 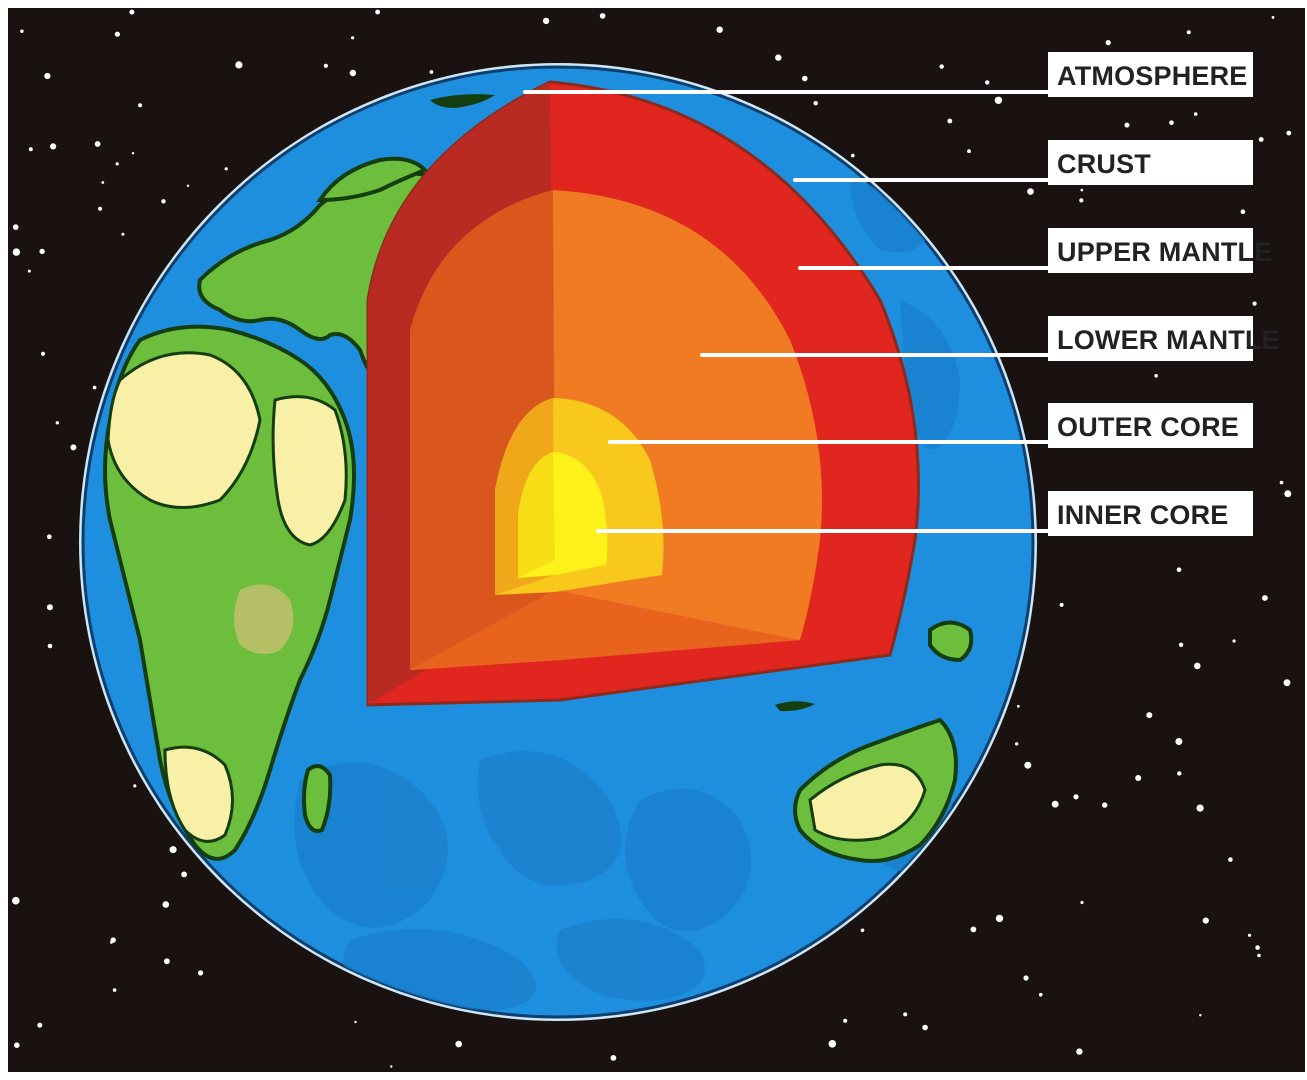 What do you see at coordinates (605, 630) in the screenshot?
I see `layer-mantle-floor` at bounding box center [605, 630].